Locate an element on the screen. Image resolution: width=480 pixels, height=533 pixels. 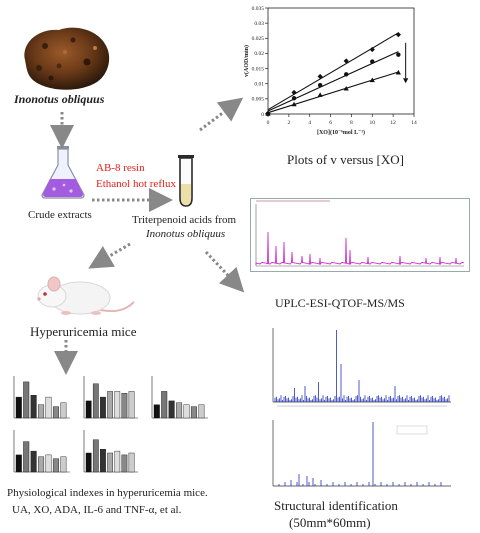
series-3-fit-line is located at coordinates (333, 92).